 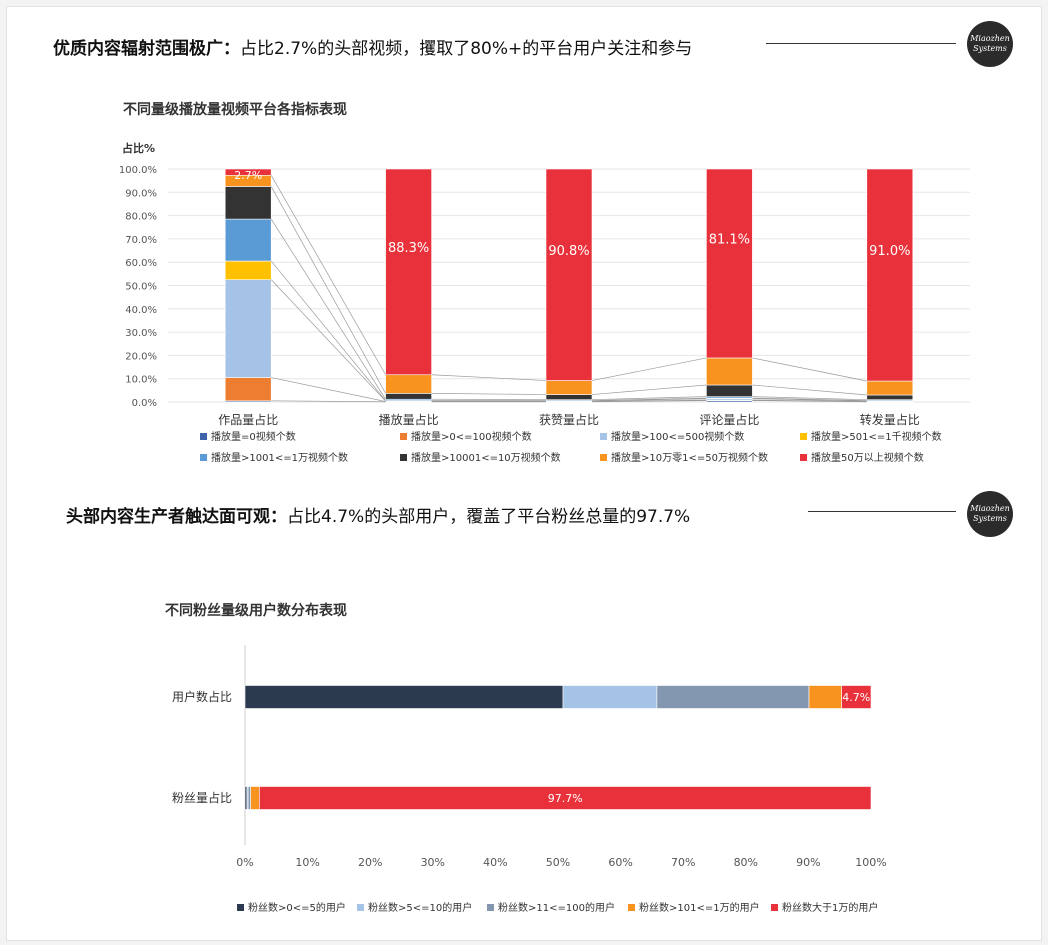 I want to click on chart1-legend-label: 播放量>10001<=10万视频个数, so click(x=486, y=457).